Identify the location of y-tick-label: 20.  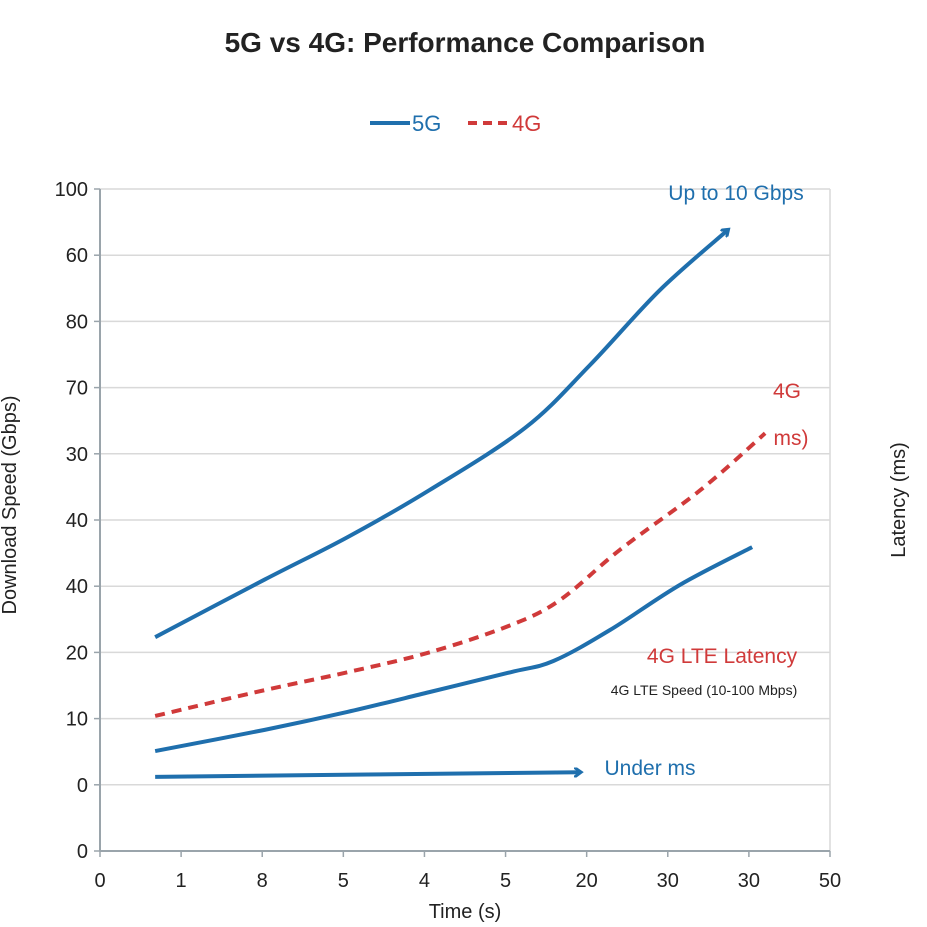
(77, 653).